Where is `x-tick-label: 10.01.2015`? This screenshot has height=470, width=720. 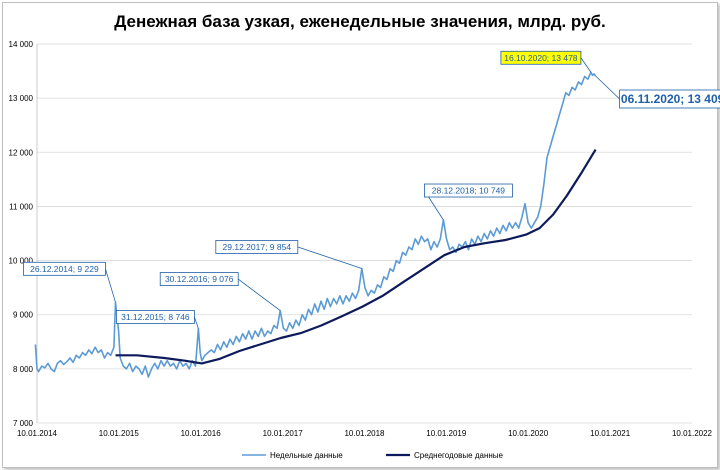 x-tick-label: 10.01.2015 is located at coordinates (119, 433).